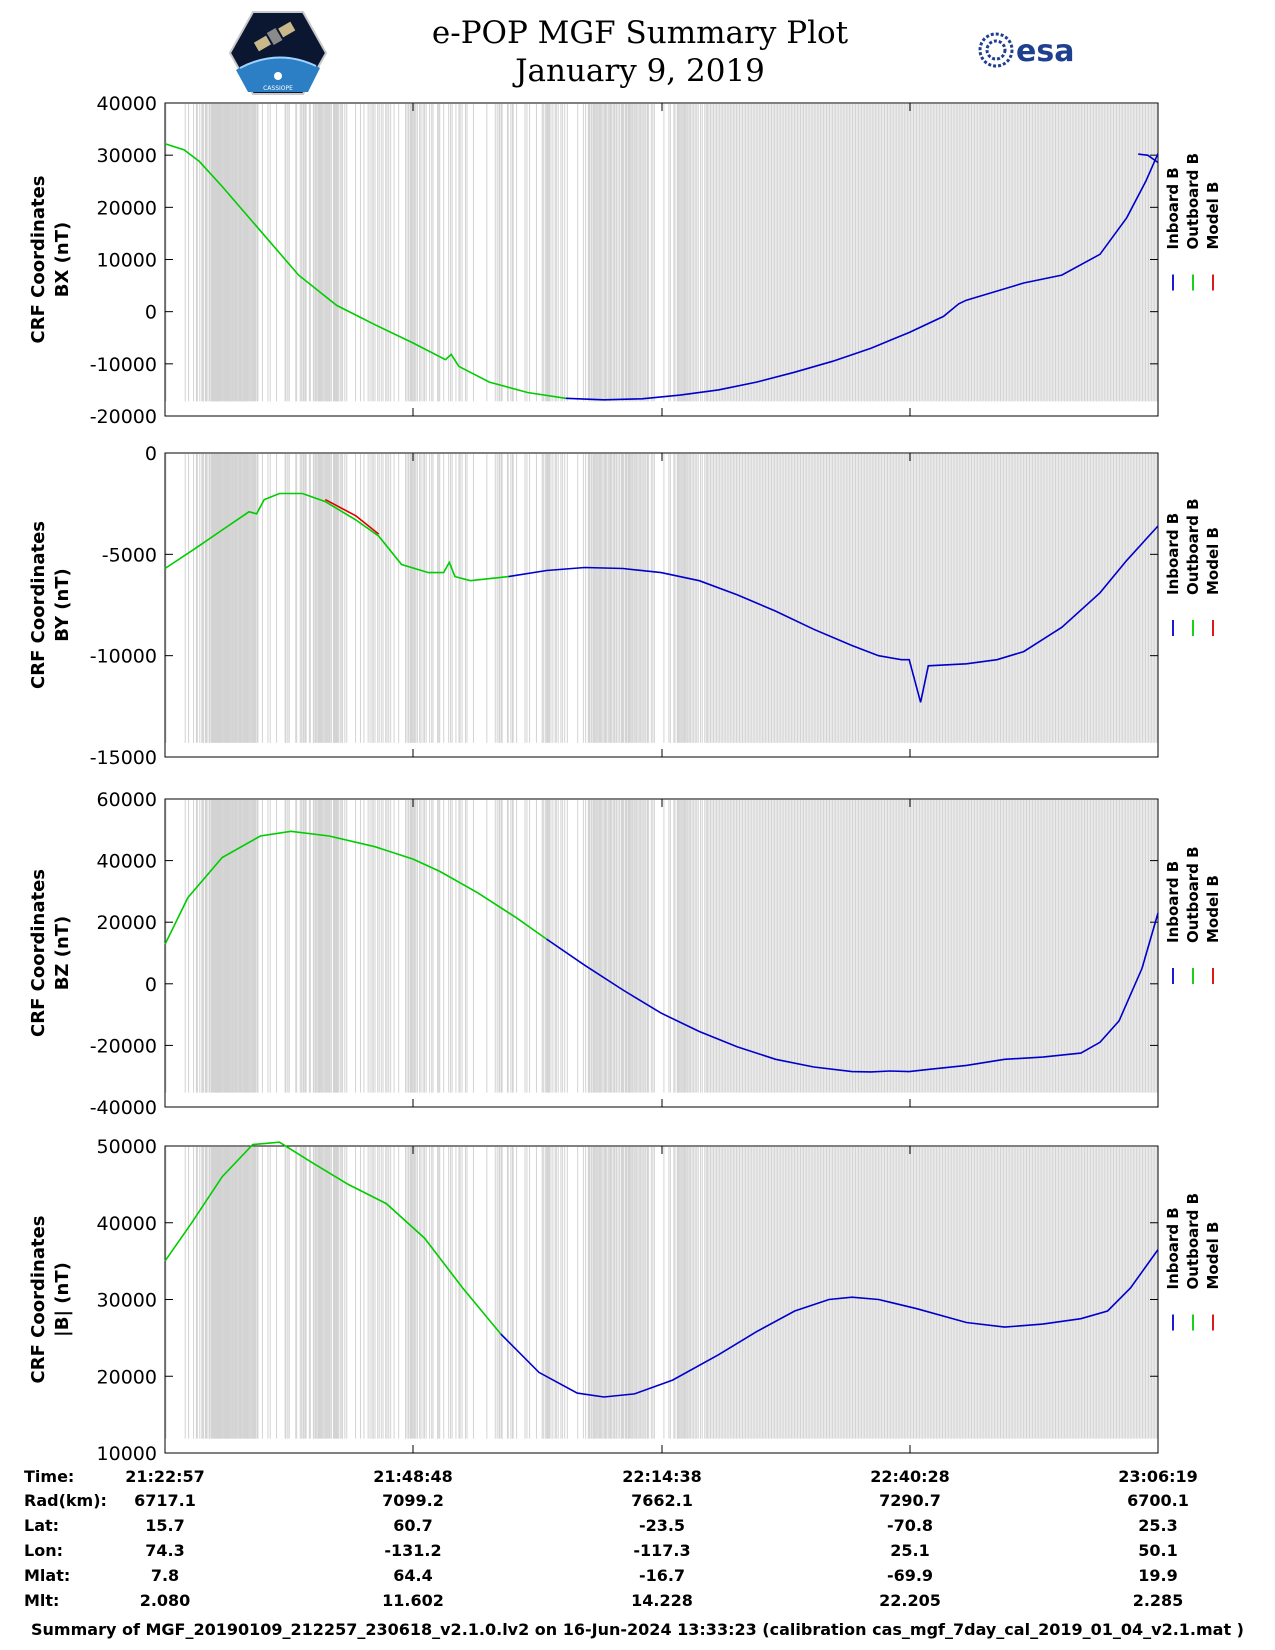  Describe the element at coordinates (50, 605) in the screenshot. I see `y-axis-label: CRF Coordinates BY (nT)` at that location.